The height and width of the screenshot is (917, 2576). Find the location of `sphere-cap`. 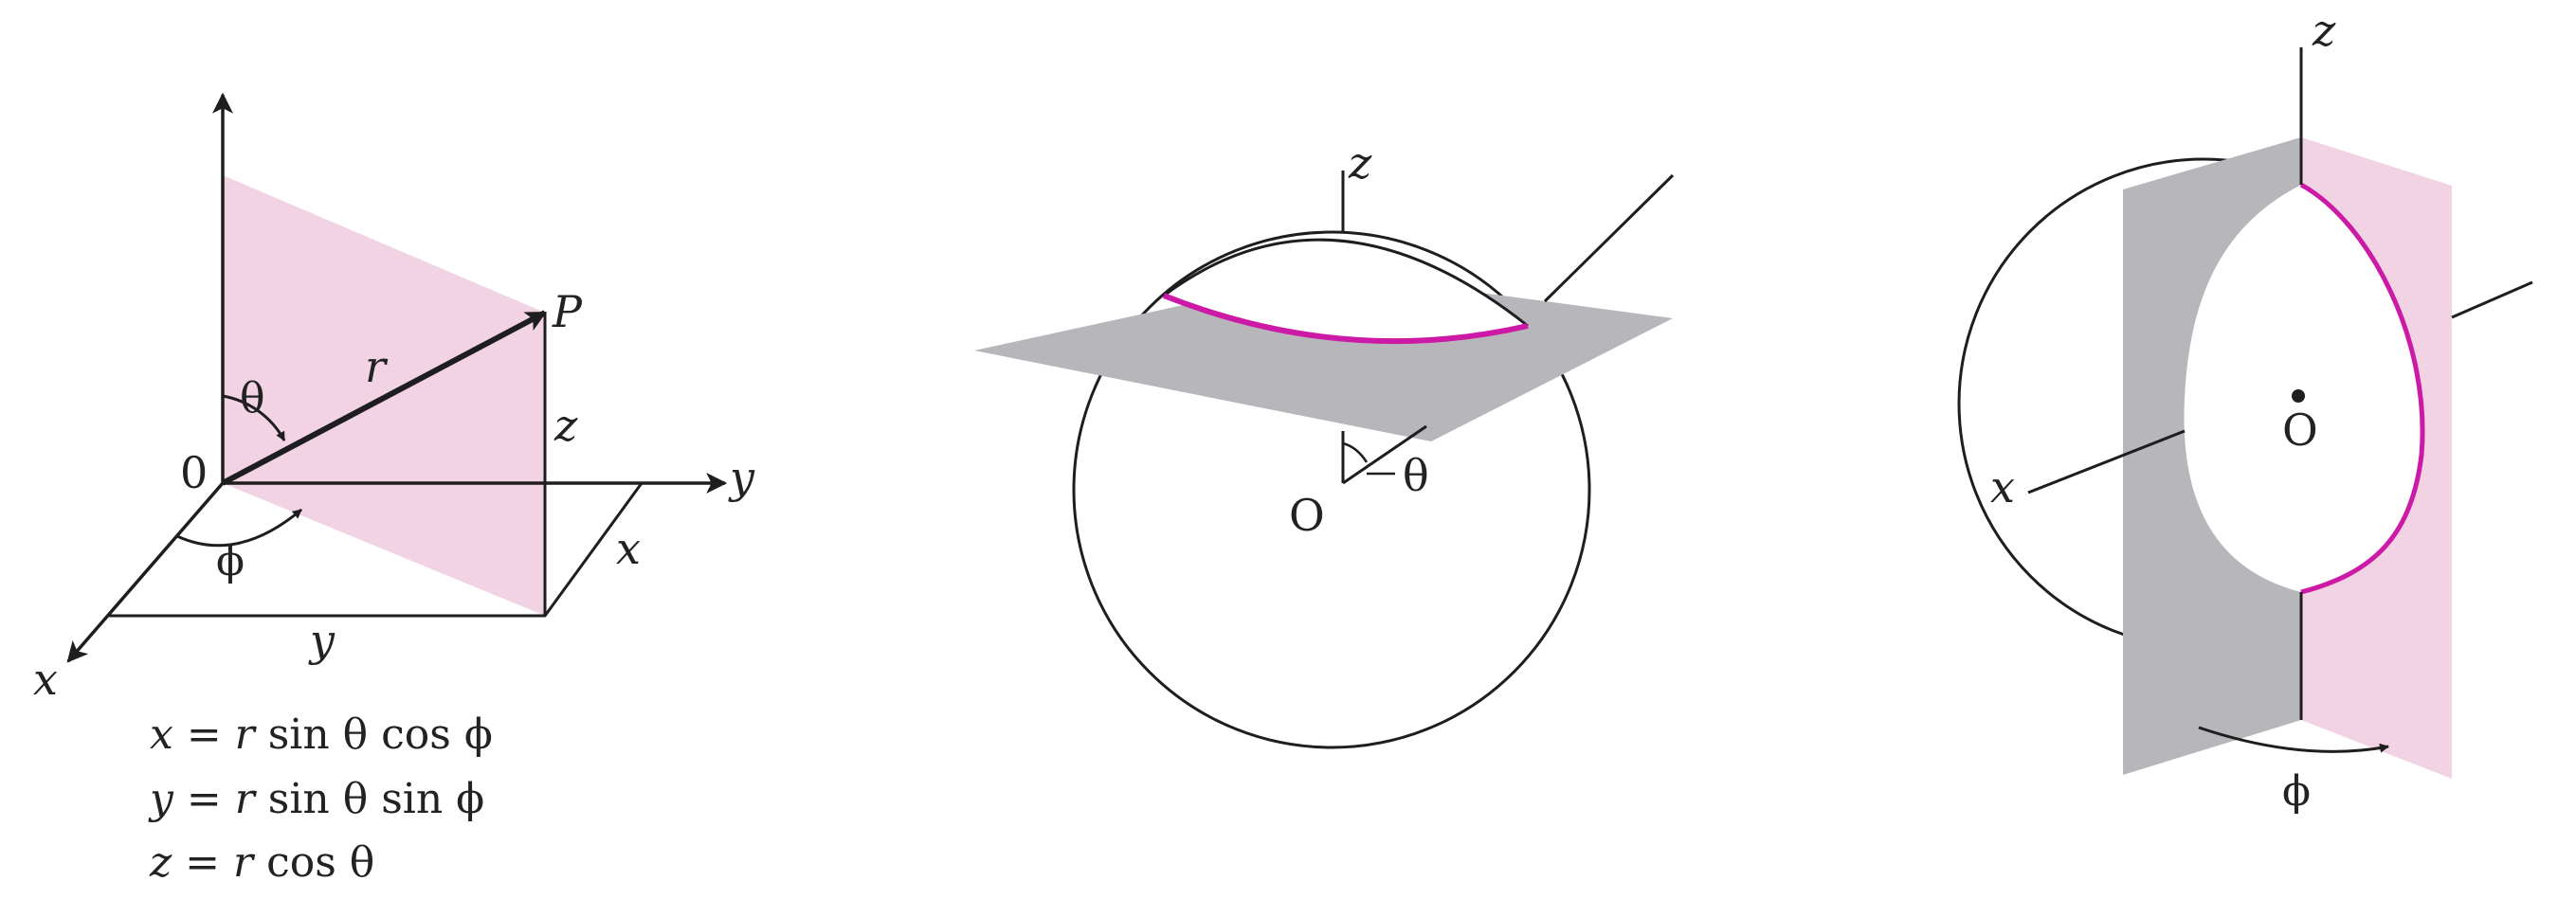

sphere-cap is located at coordinates (1346, 291).